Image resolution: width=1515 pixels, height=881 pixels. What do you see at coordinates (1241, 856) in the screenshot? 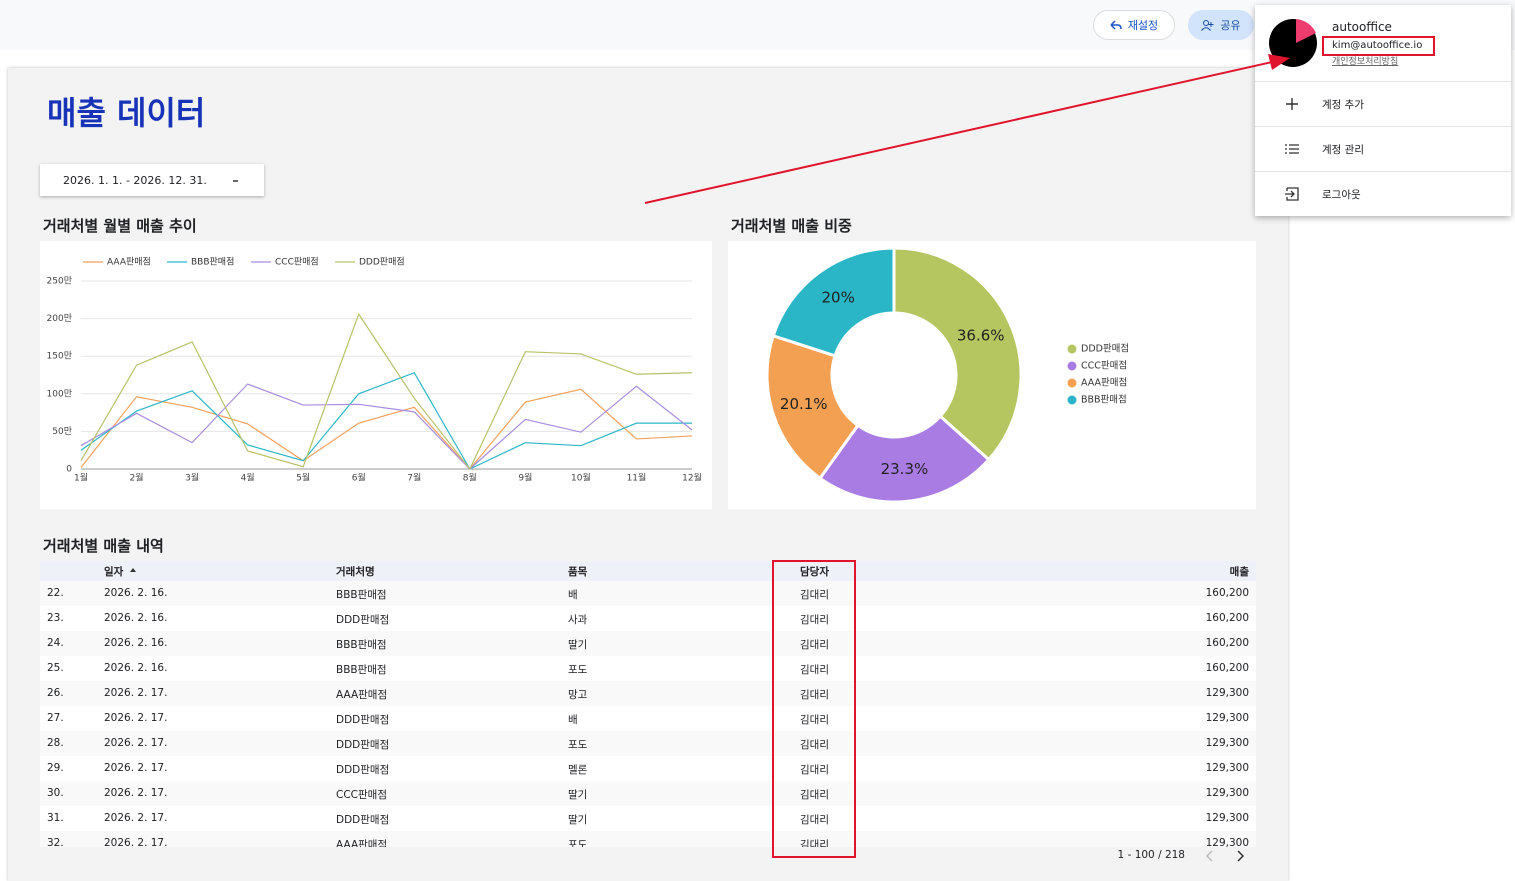
I see `next-page` at bounding box center [1241, 856].